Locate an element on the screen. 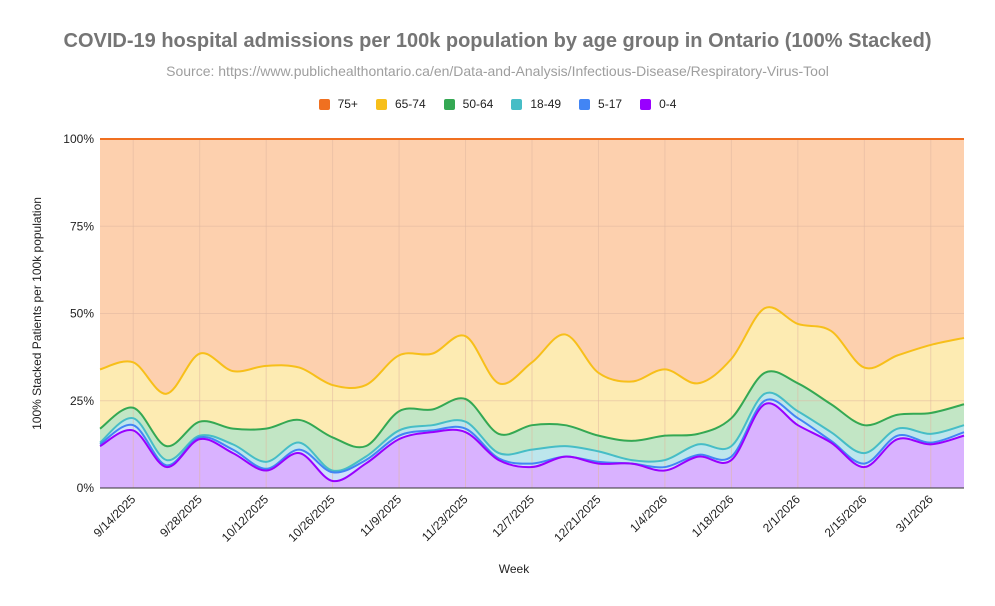 The height and width of the screenshot is (606, 995). x-tick-label: 2/15/2026 is located at coordinates (846, 516).